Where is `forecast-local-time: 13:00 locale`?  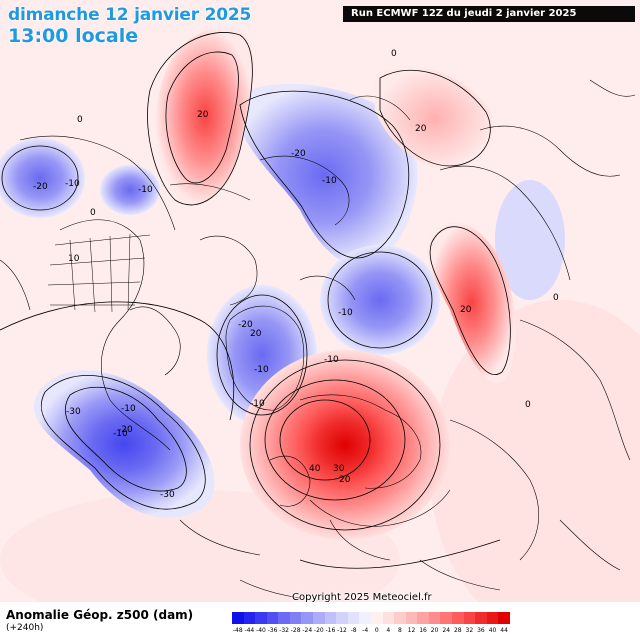
forecast-local-time: 13:00 locale is located at coordinates (73, 36).